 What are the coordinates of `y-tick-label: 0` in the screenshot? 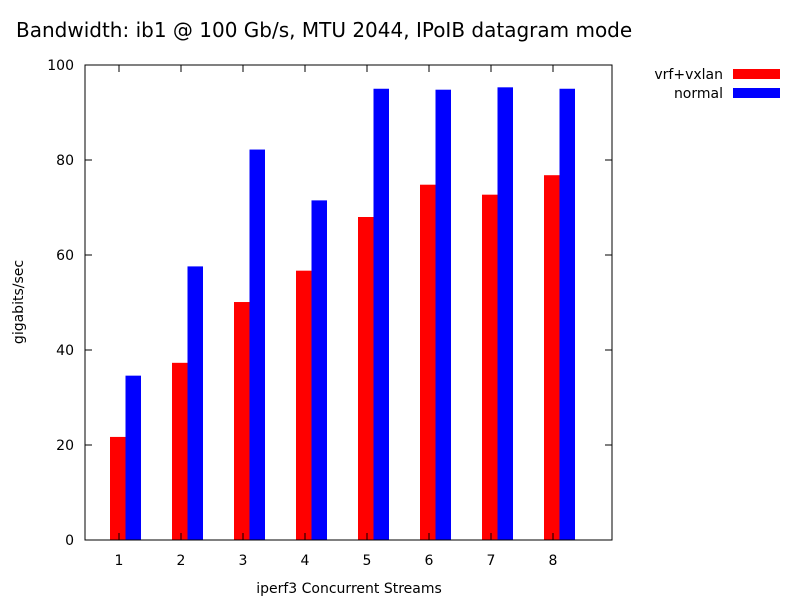 It's located at (69, 541).